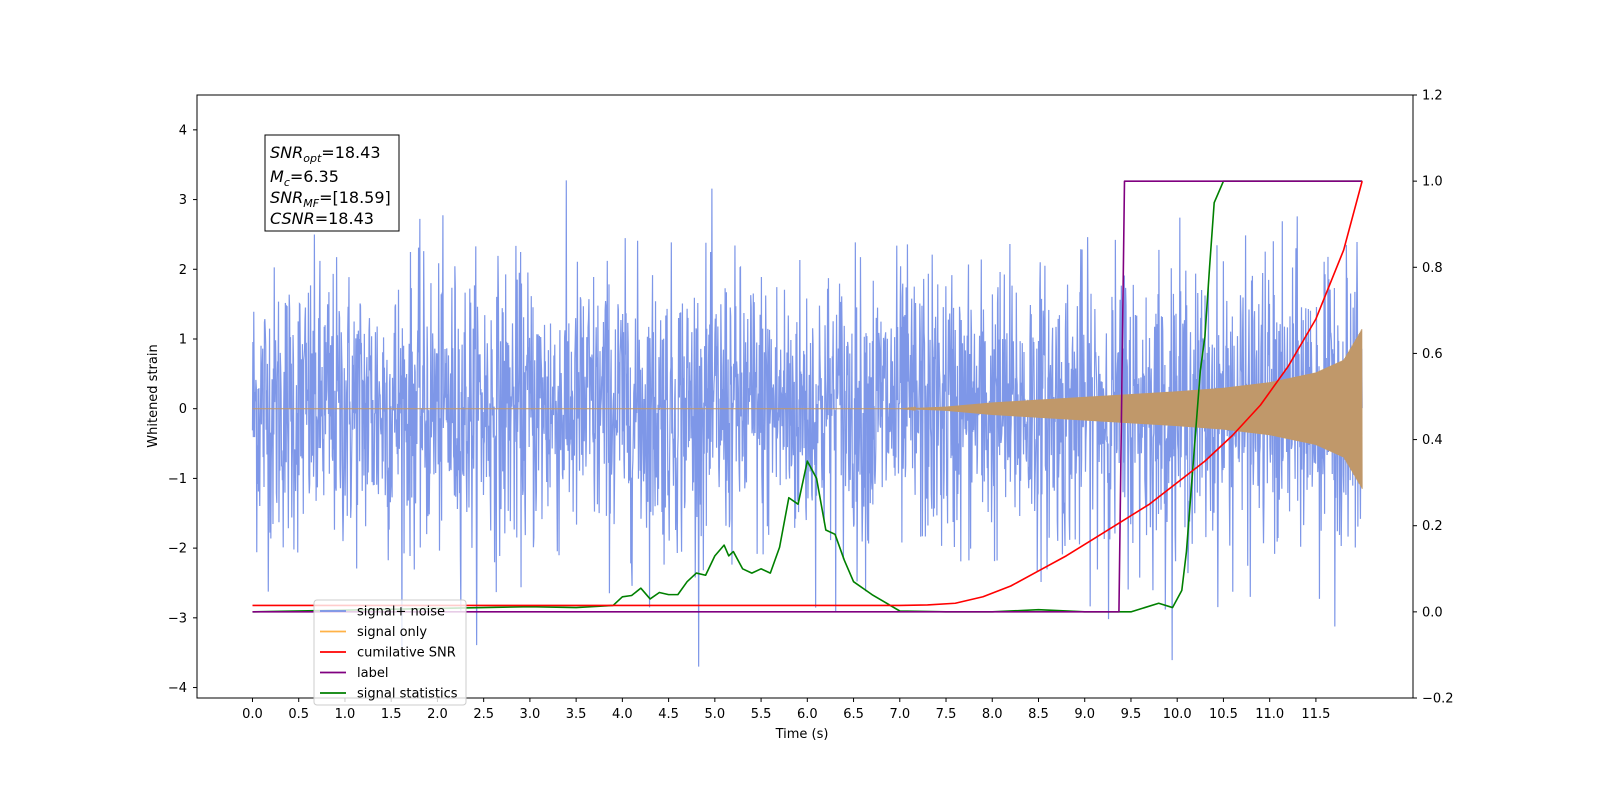 This screenshot has width=1600, height=800. I want to click on legend-label: signal statistics, so click(407, 694).